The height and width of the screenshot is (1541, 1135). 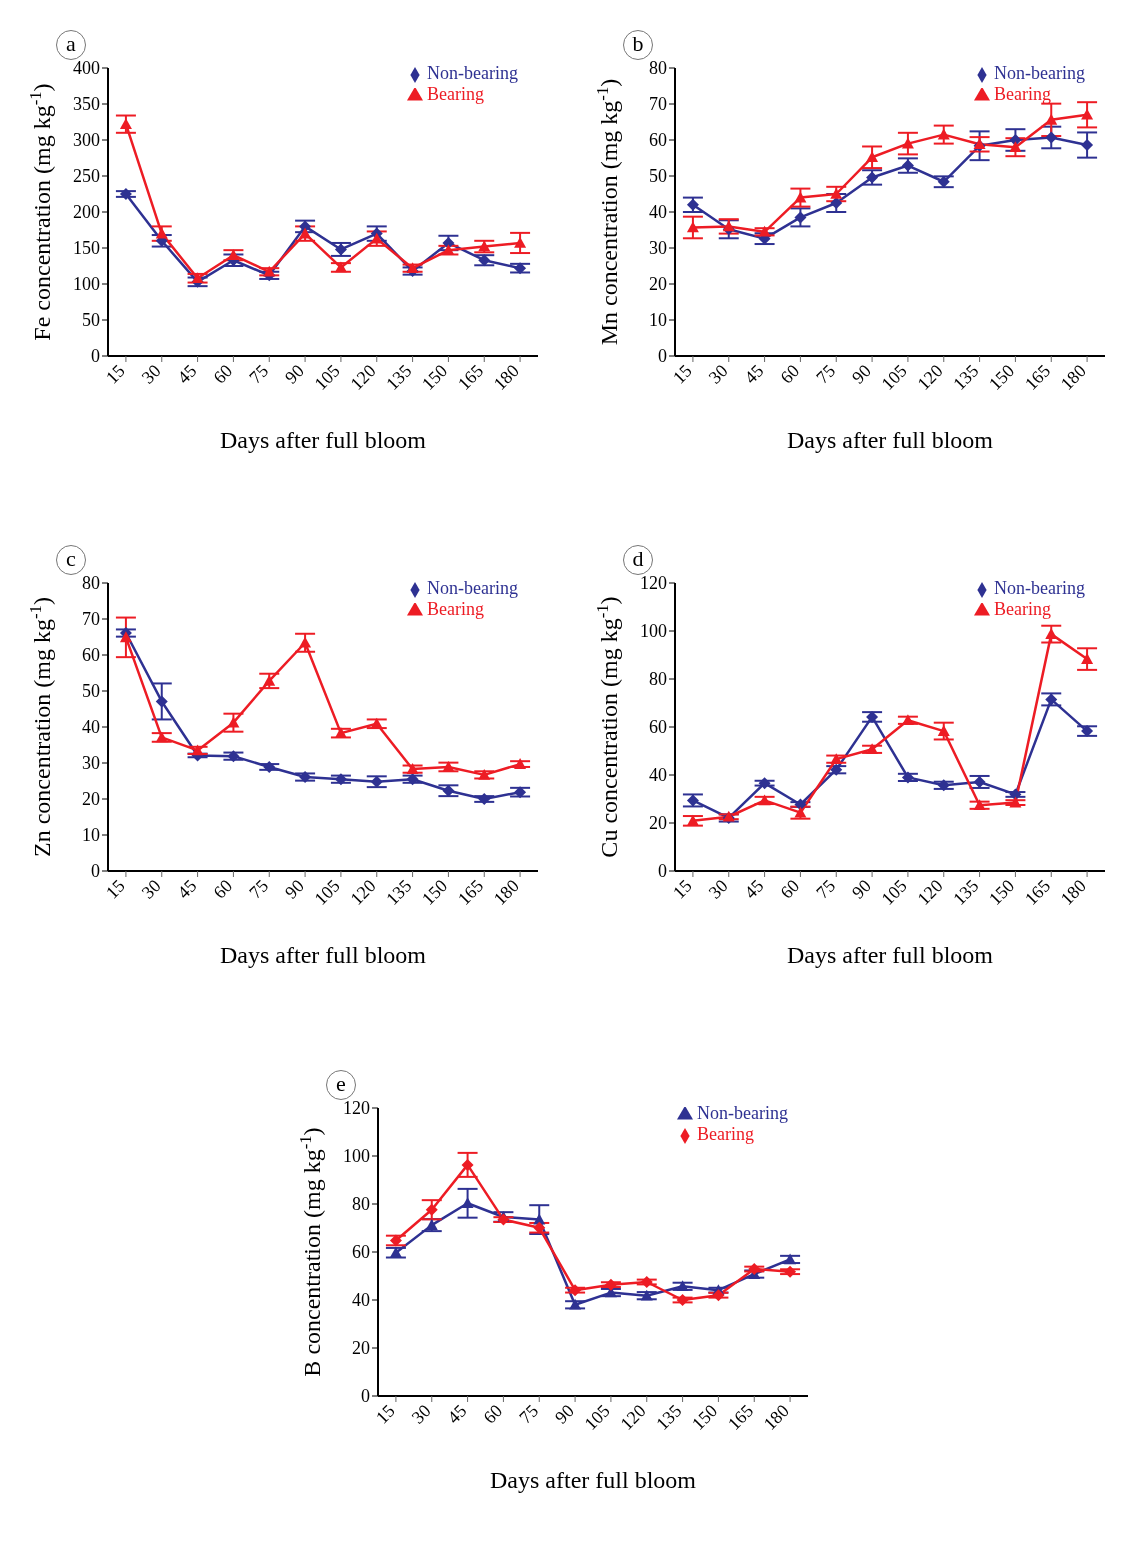 What do you see at coordinates (86, 212) in the screenshot?
I see `y-tick-label: 200` at bounding box center [86, 212].